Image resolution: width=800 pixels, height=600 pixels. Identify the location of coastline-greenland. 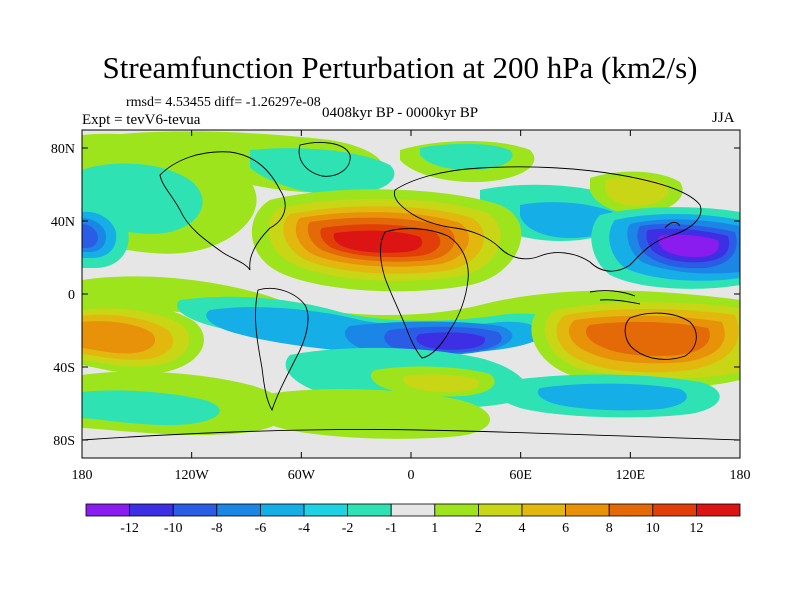
(324, 159).